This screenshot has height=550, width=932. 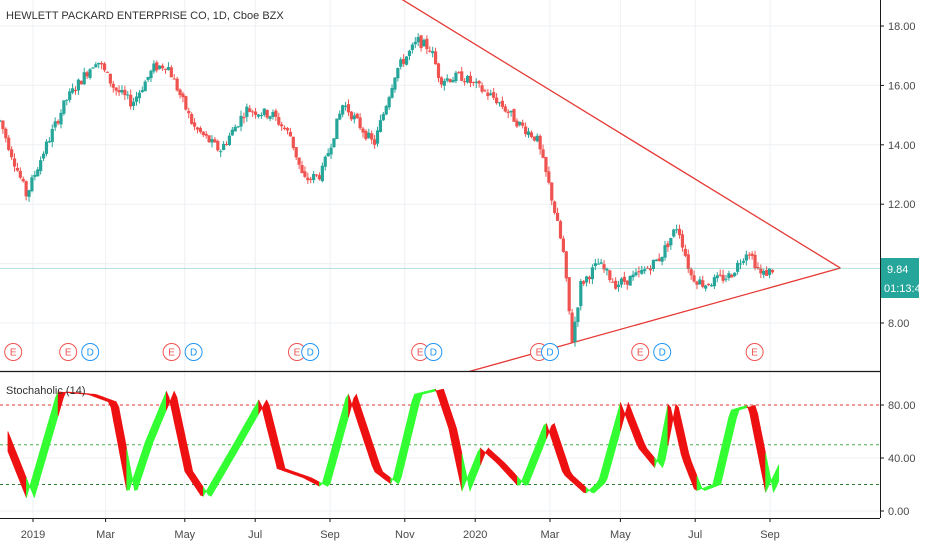 What do you see at coordinates (902, 86) in the screenshot?
I see `price-tick-label: 16.00` at bounding box center [902, 86].